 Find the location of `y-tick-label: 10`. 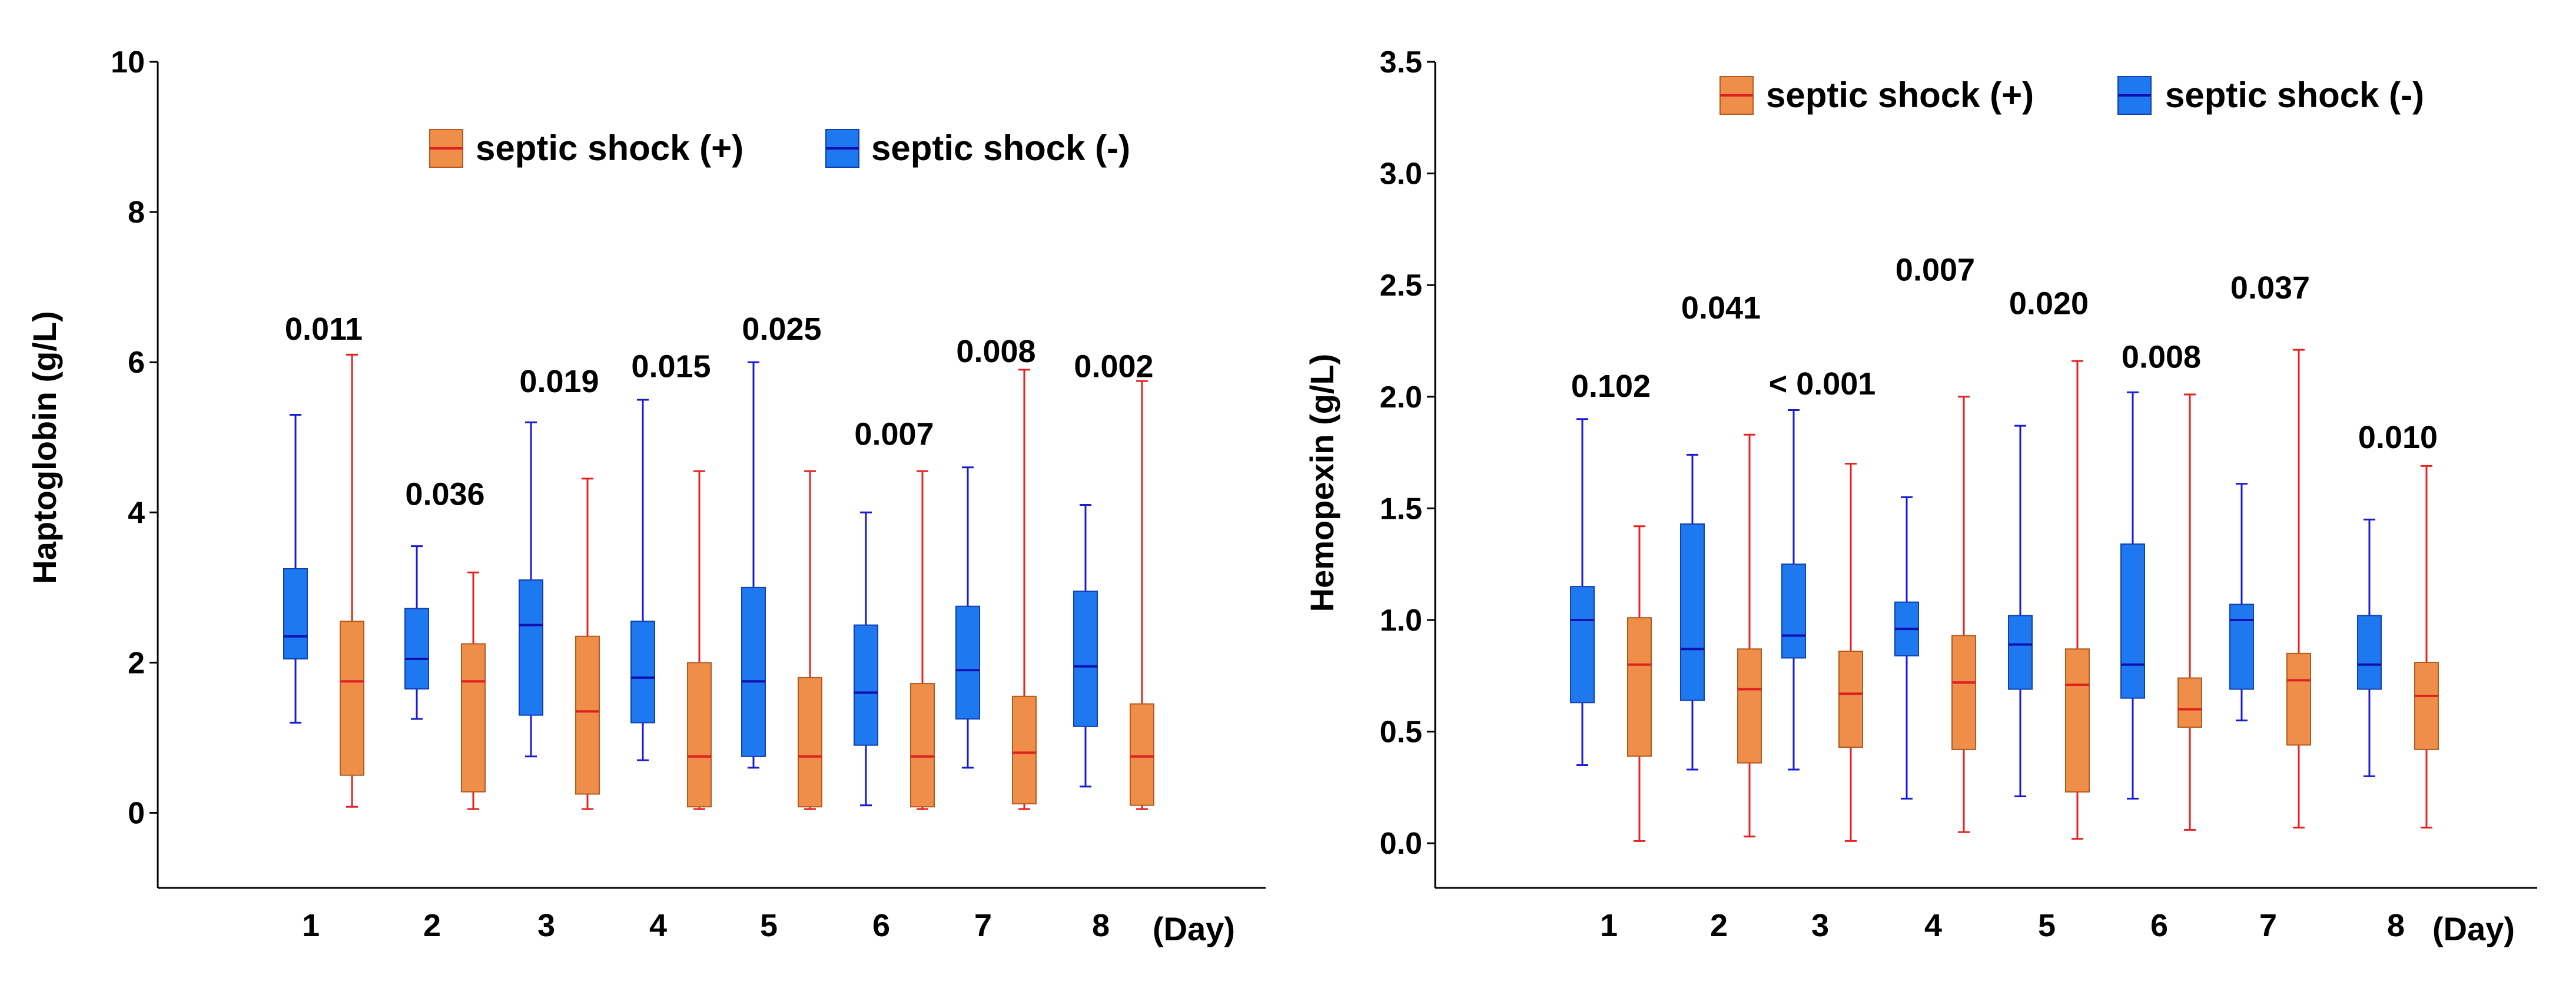

y-tick-label: 10 is located at coordinates (128, 62).